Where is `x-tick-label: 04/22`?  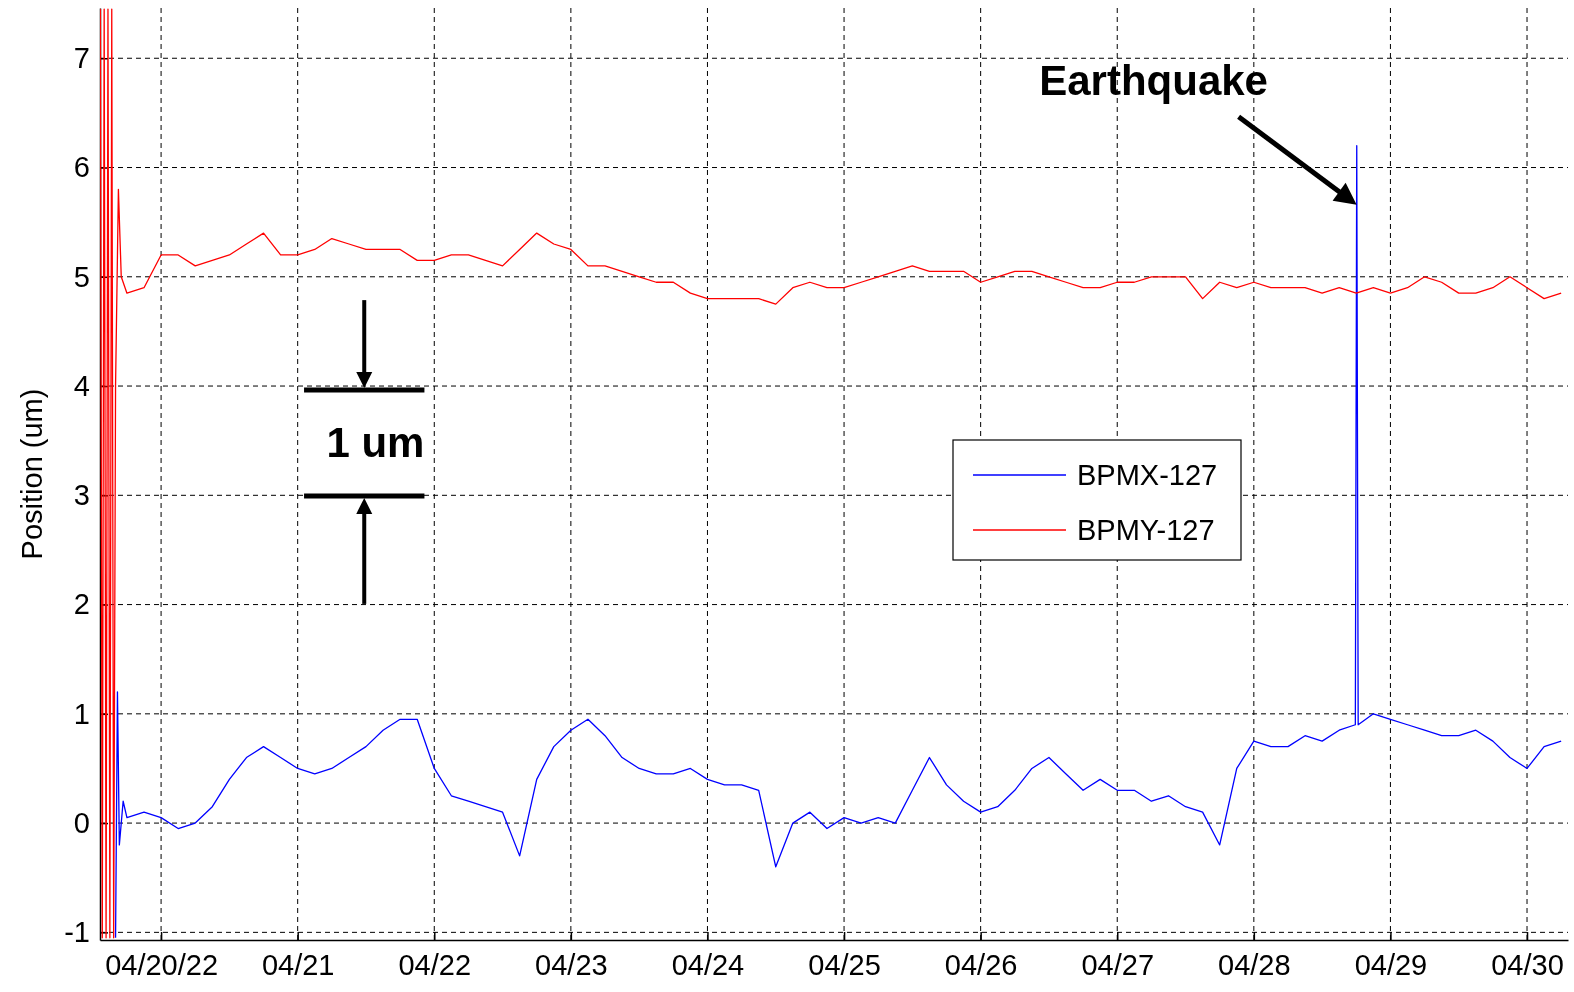
x-tick-label: 04/22 is located at coordinates (435, 964).